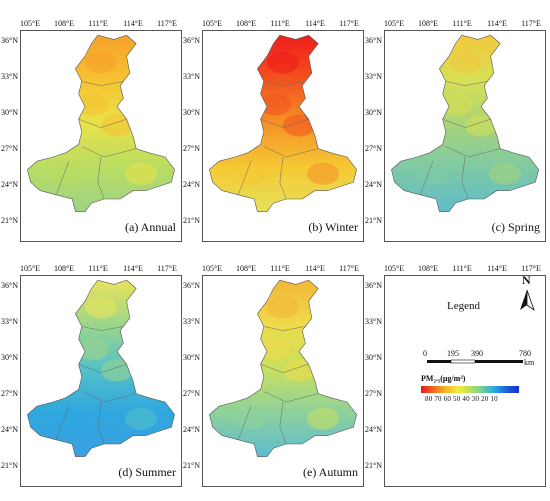 Image resolution: width=550 pixels, height=501 pixels. What do you see at coordinates (461, 399) in the screenshot?
I see `colorbar-ticks: 80 70 60 50 40 30 20 10` at bounding box center [461, 399].